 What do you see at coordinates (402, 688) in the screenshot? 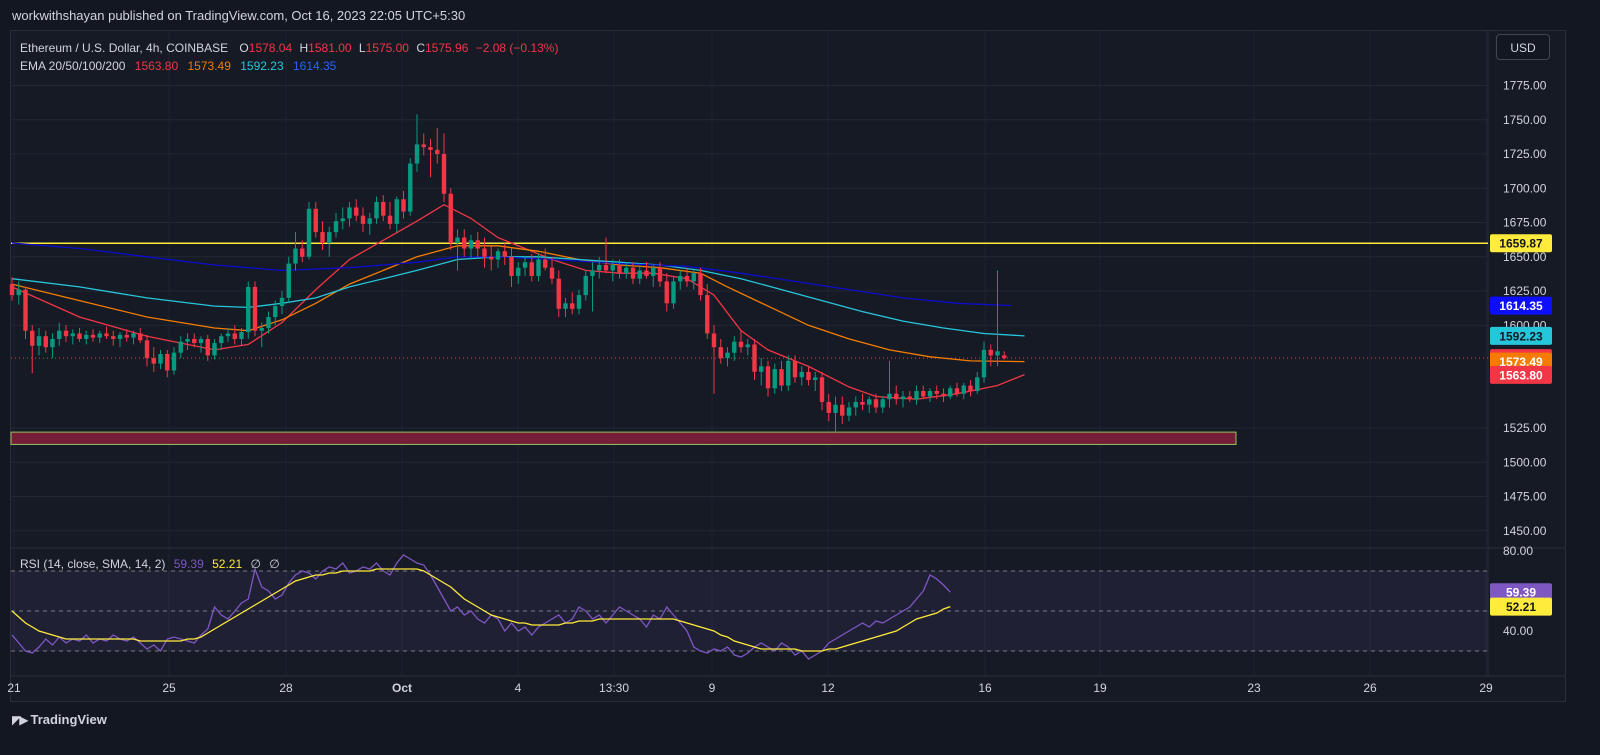
I see `time-tick-label: Oct` at bounding box center [402, 688].